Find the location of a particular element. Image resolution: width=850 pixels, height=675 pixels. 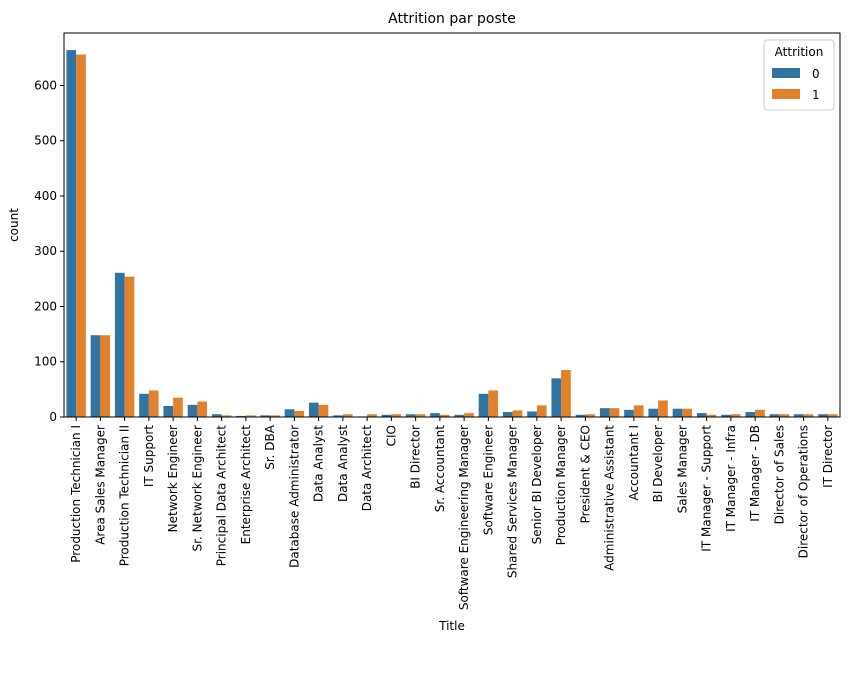

x-tick-label-7: Enterprise Architect is located at coordinates (246, 485).